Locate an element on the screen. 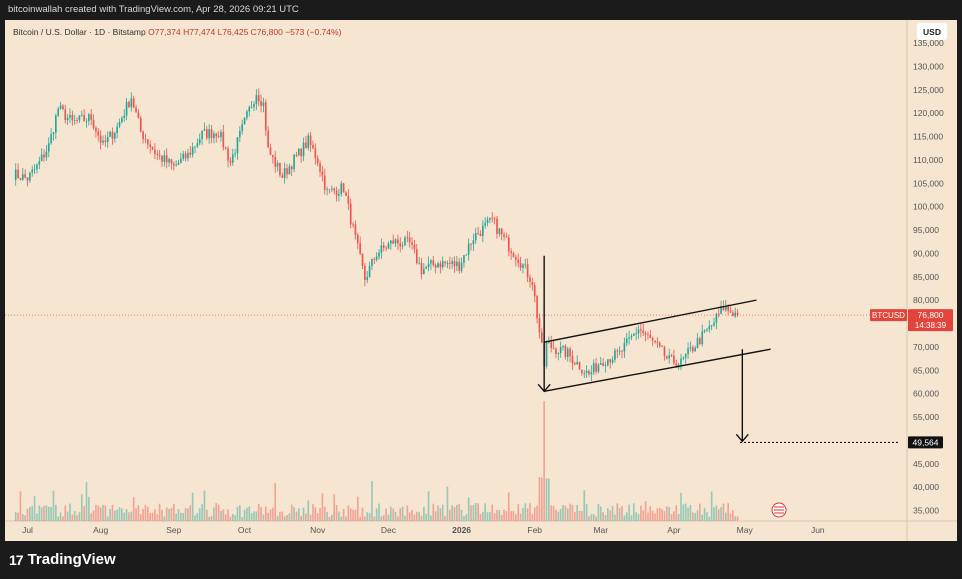  us-flag-stripes-icon is located at coordinates (779, 510).